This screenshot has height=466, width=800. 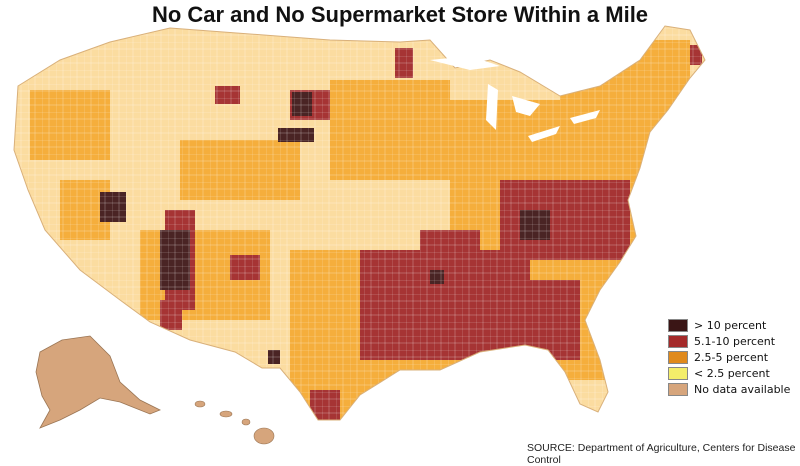 I want to click on legend-item: No data available, so click(x=729, y=389).